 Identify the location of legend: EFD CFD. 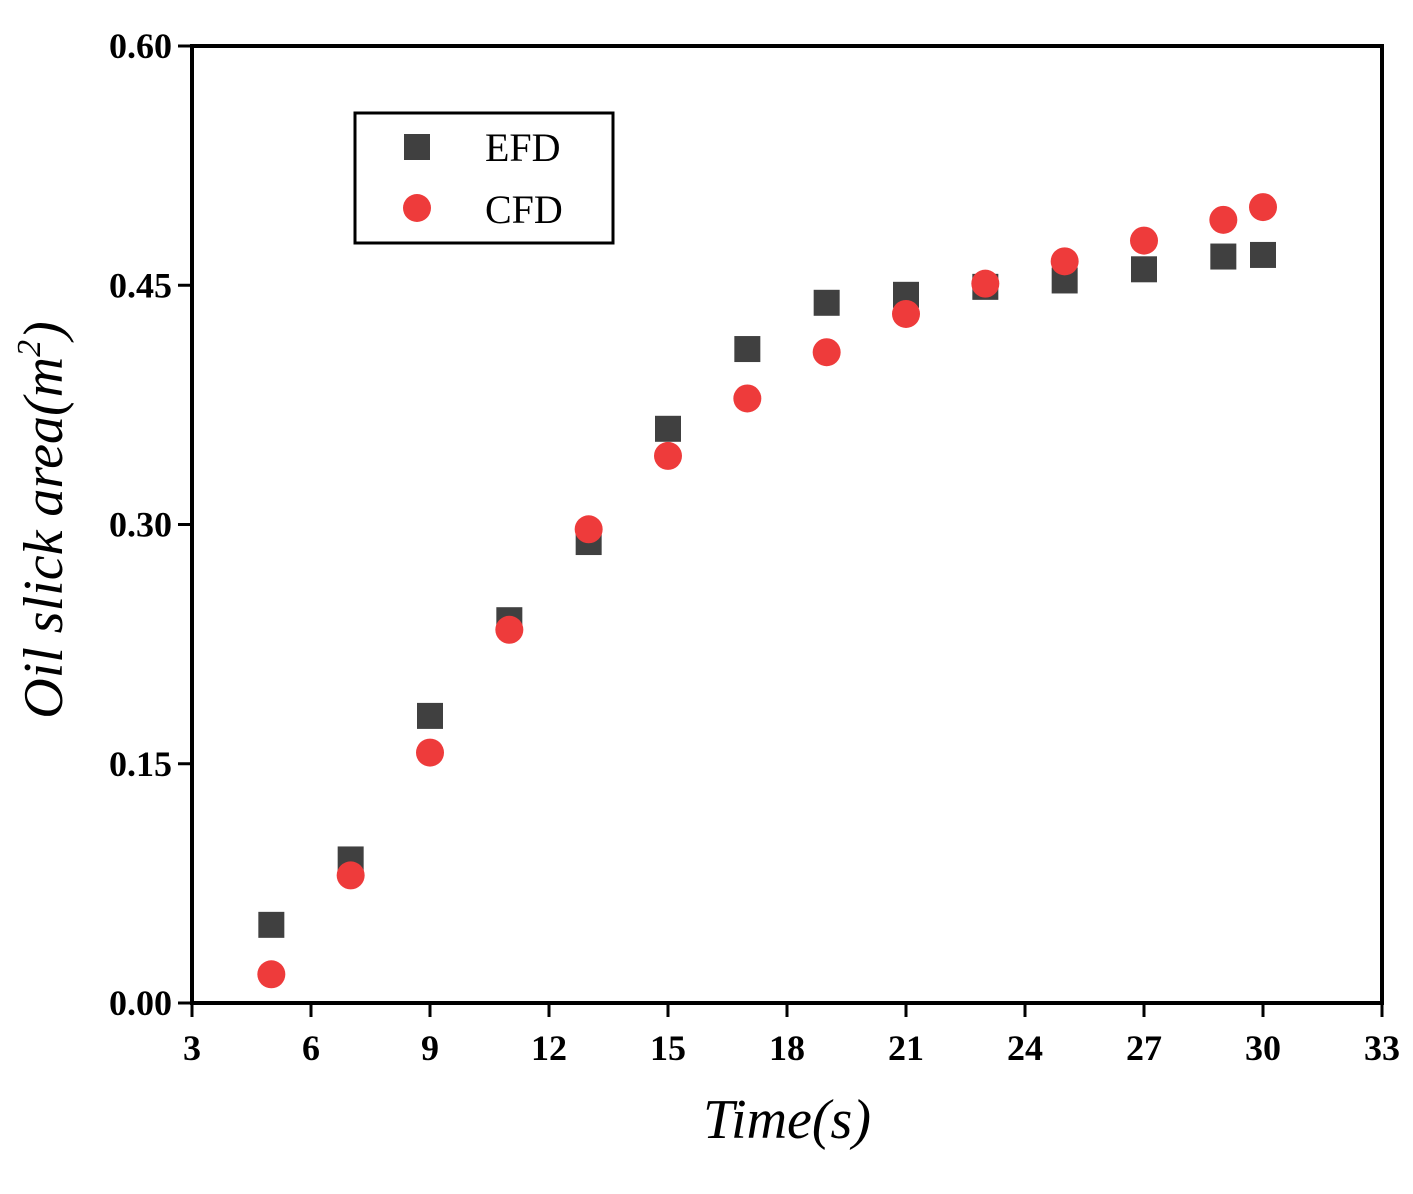
(484, 178).